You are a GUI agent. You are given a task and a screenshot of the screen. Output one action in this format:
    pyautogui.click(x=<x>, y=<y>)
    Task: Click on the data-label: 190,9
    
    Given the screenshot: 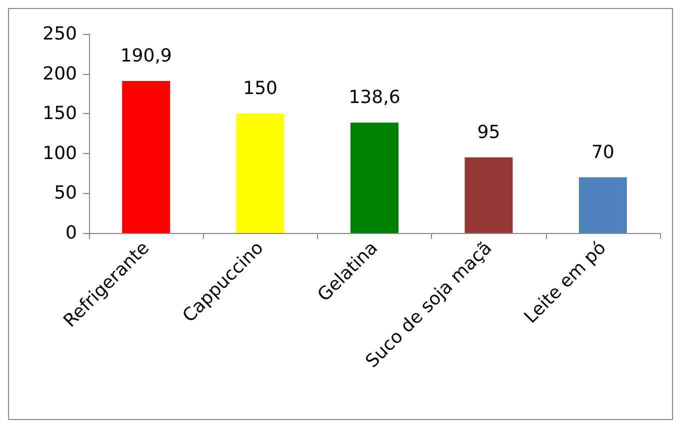 What is the action you would take?
    pyautogui.click(x=146, y=56)
    